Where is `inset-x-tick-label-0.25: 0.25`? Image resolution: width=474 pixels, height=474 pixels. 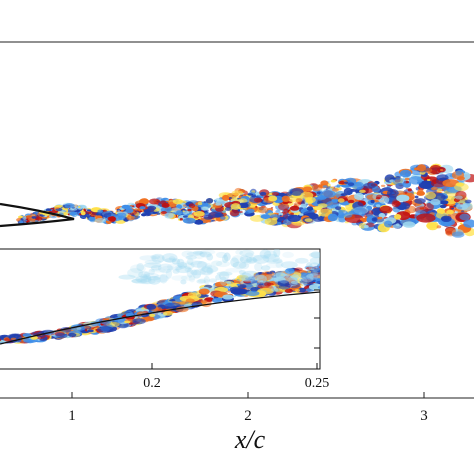
inset-x-tick-label-0.25: 0.25 is located at coordinates (317, 383).